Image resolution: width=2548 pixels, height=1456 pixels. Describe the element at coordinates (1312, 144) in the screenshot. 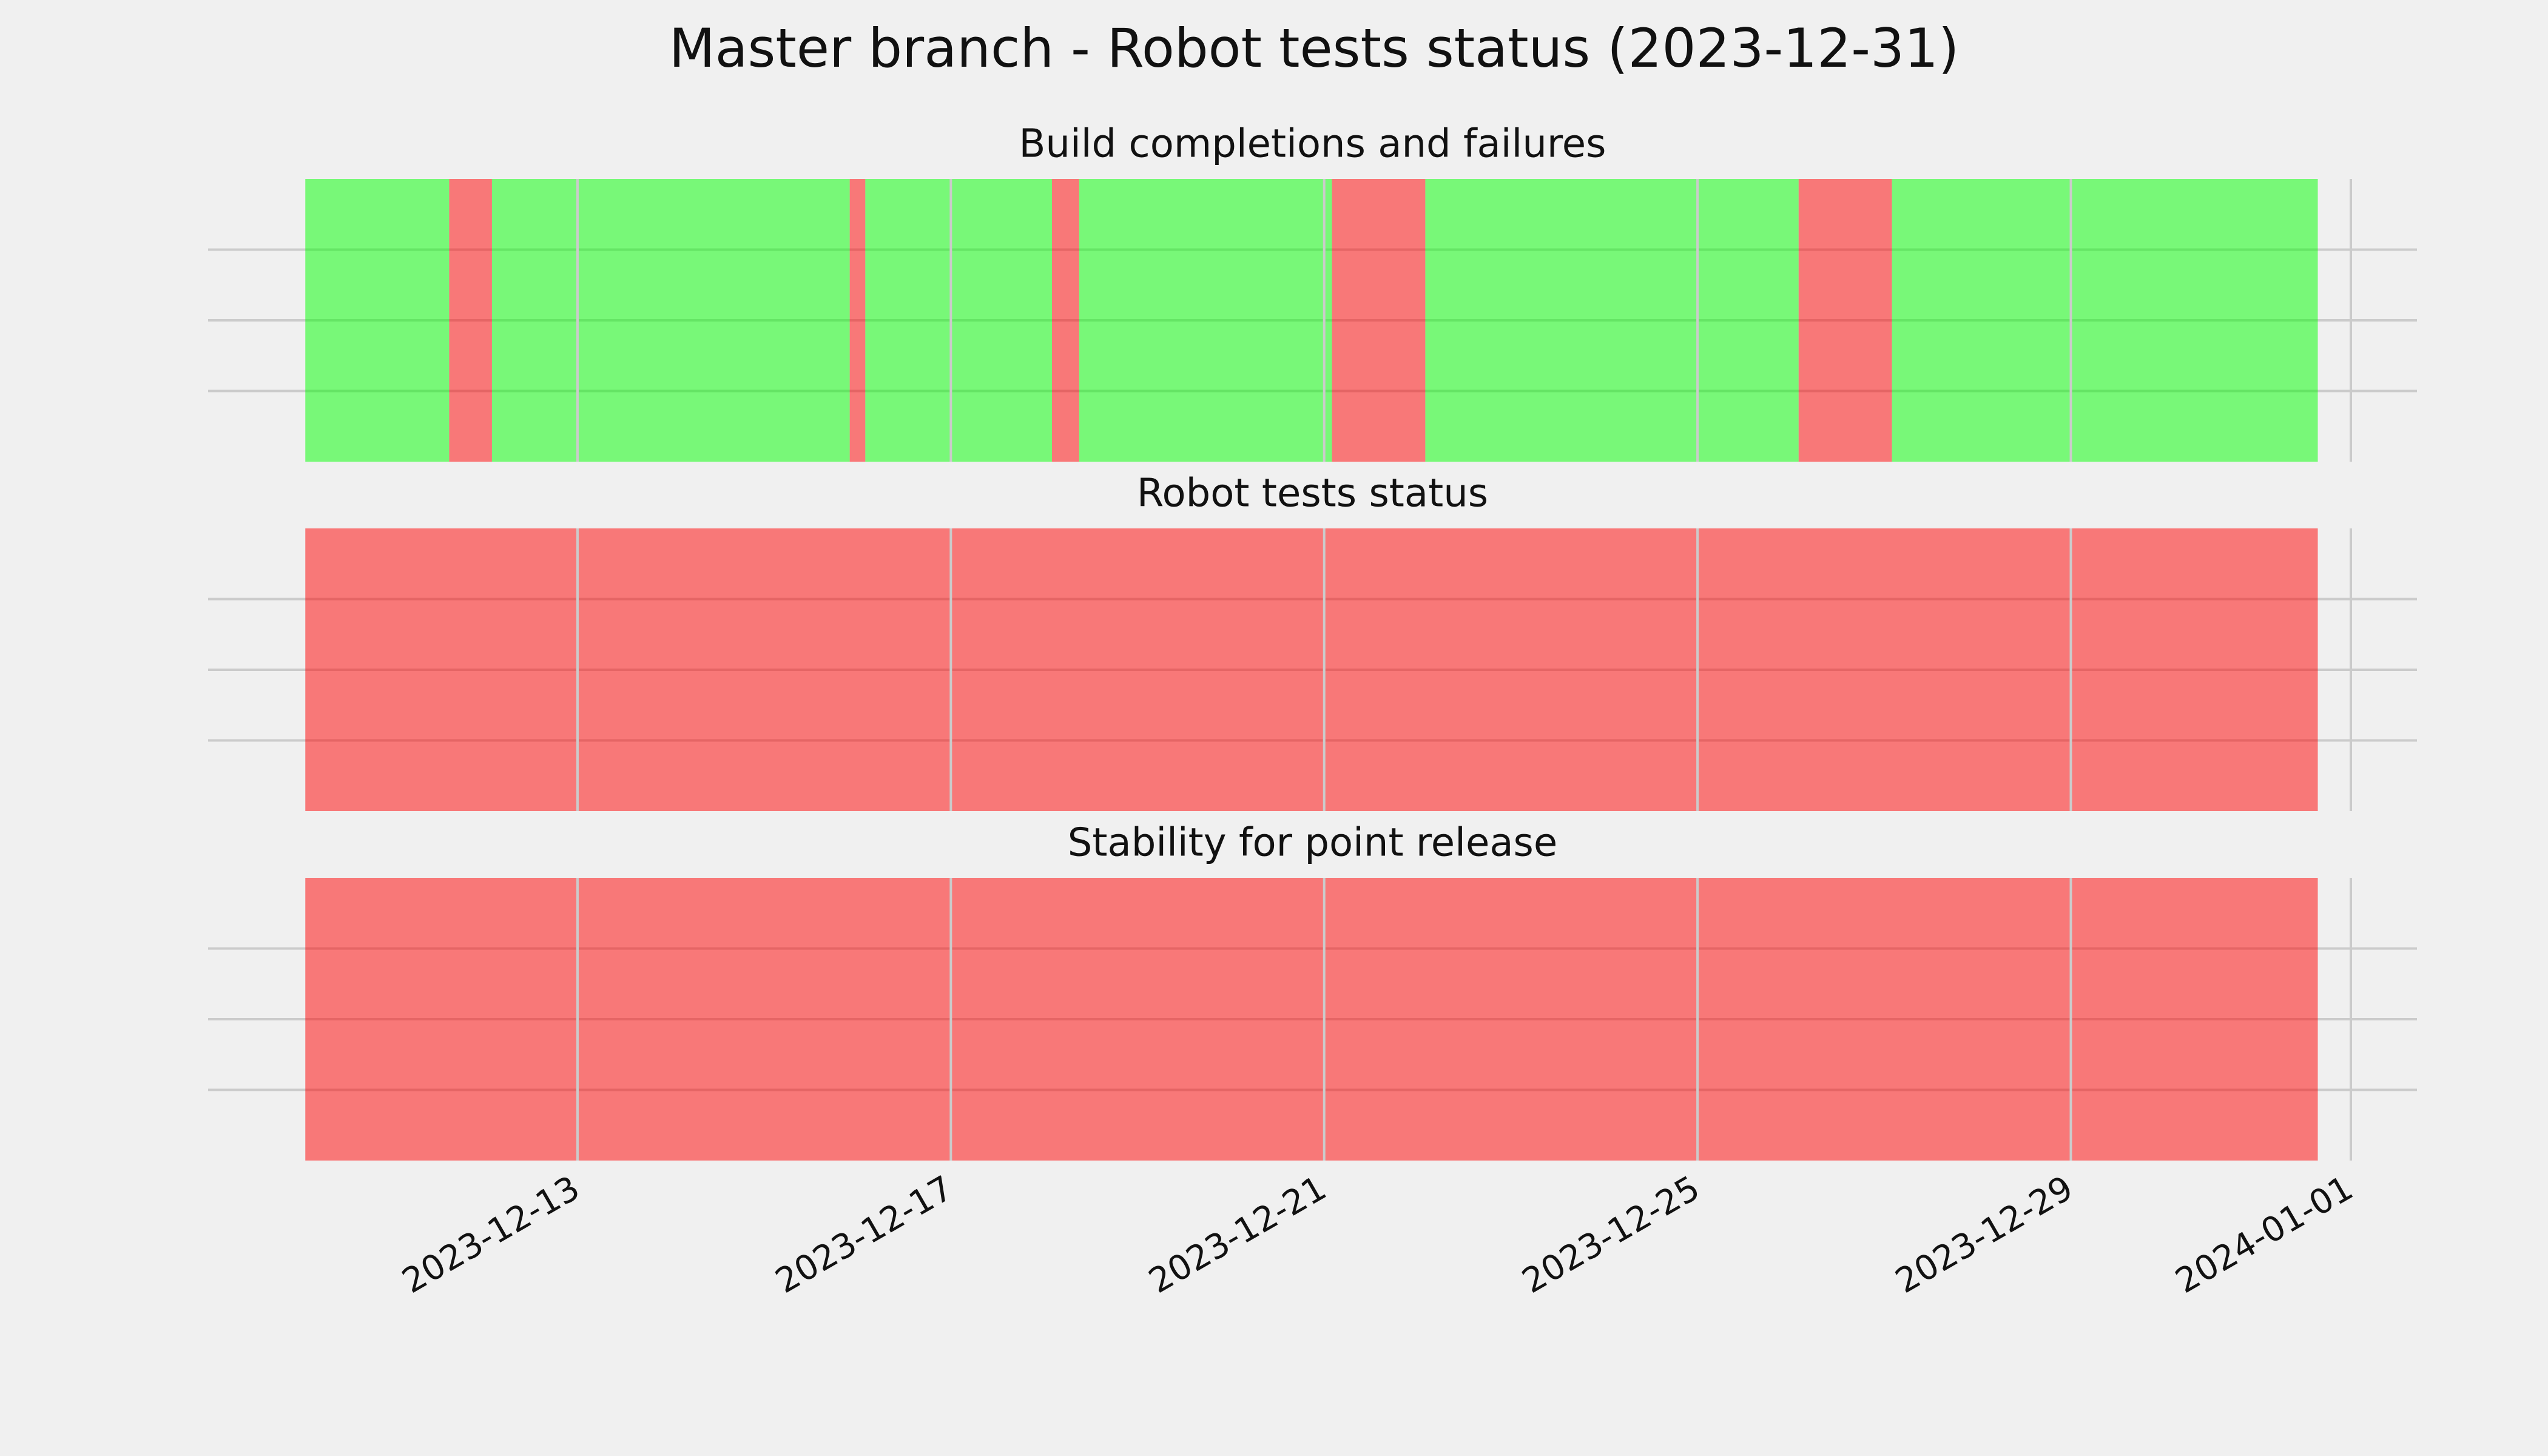

I see `panel-title: Build completions and failures` at that location.